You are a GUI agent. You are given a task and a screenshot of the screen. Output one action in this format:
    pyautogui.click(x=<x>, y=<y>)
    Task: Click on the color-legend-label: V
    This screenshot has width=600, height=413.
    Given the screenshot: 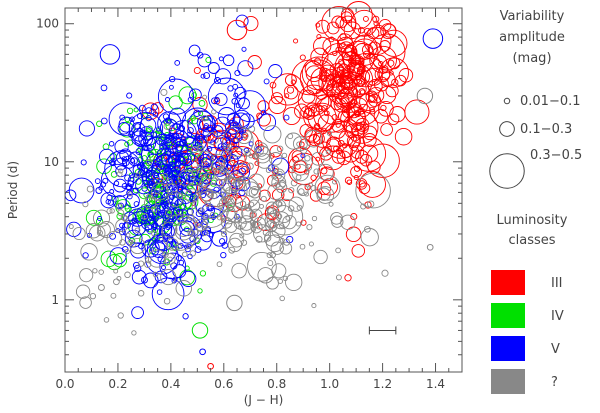 What is the action you would take?
    pyautogui.click(x=555, y=349)
    